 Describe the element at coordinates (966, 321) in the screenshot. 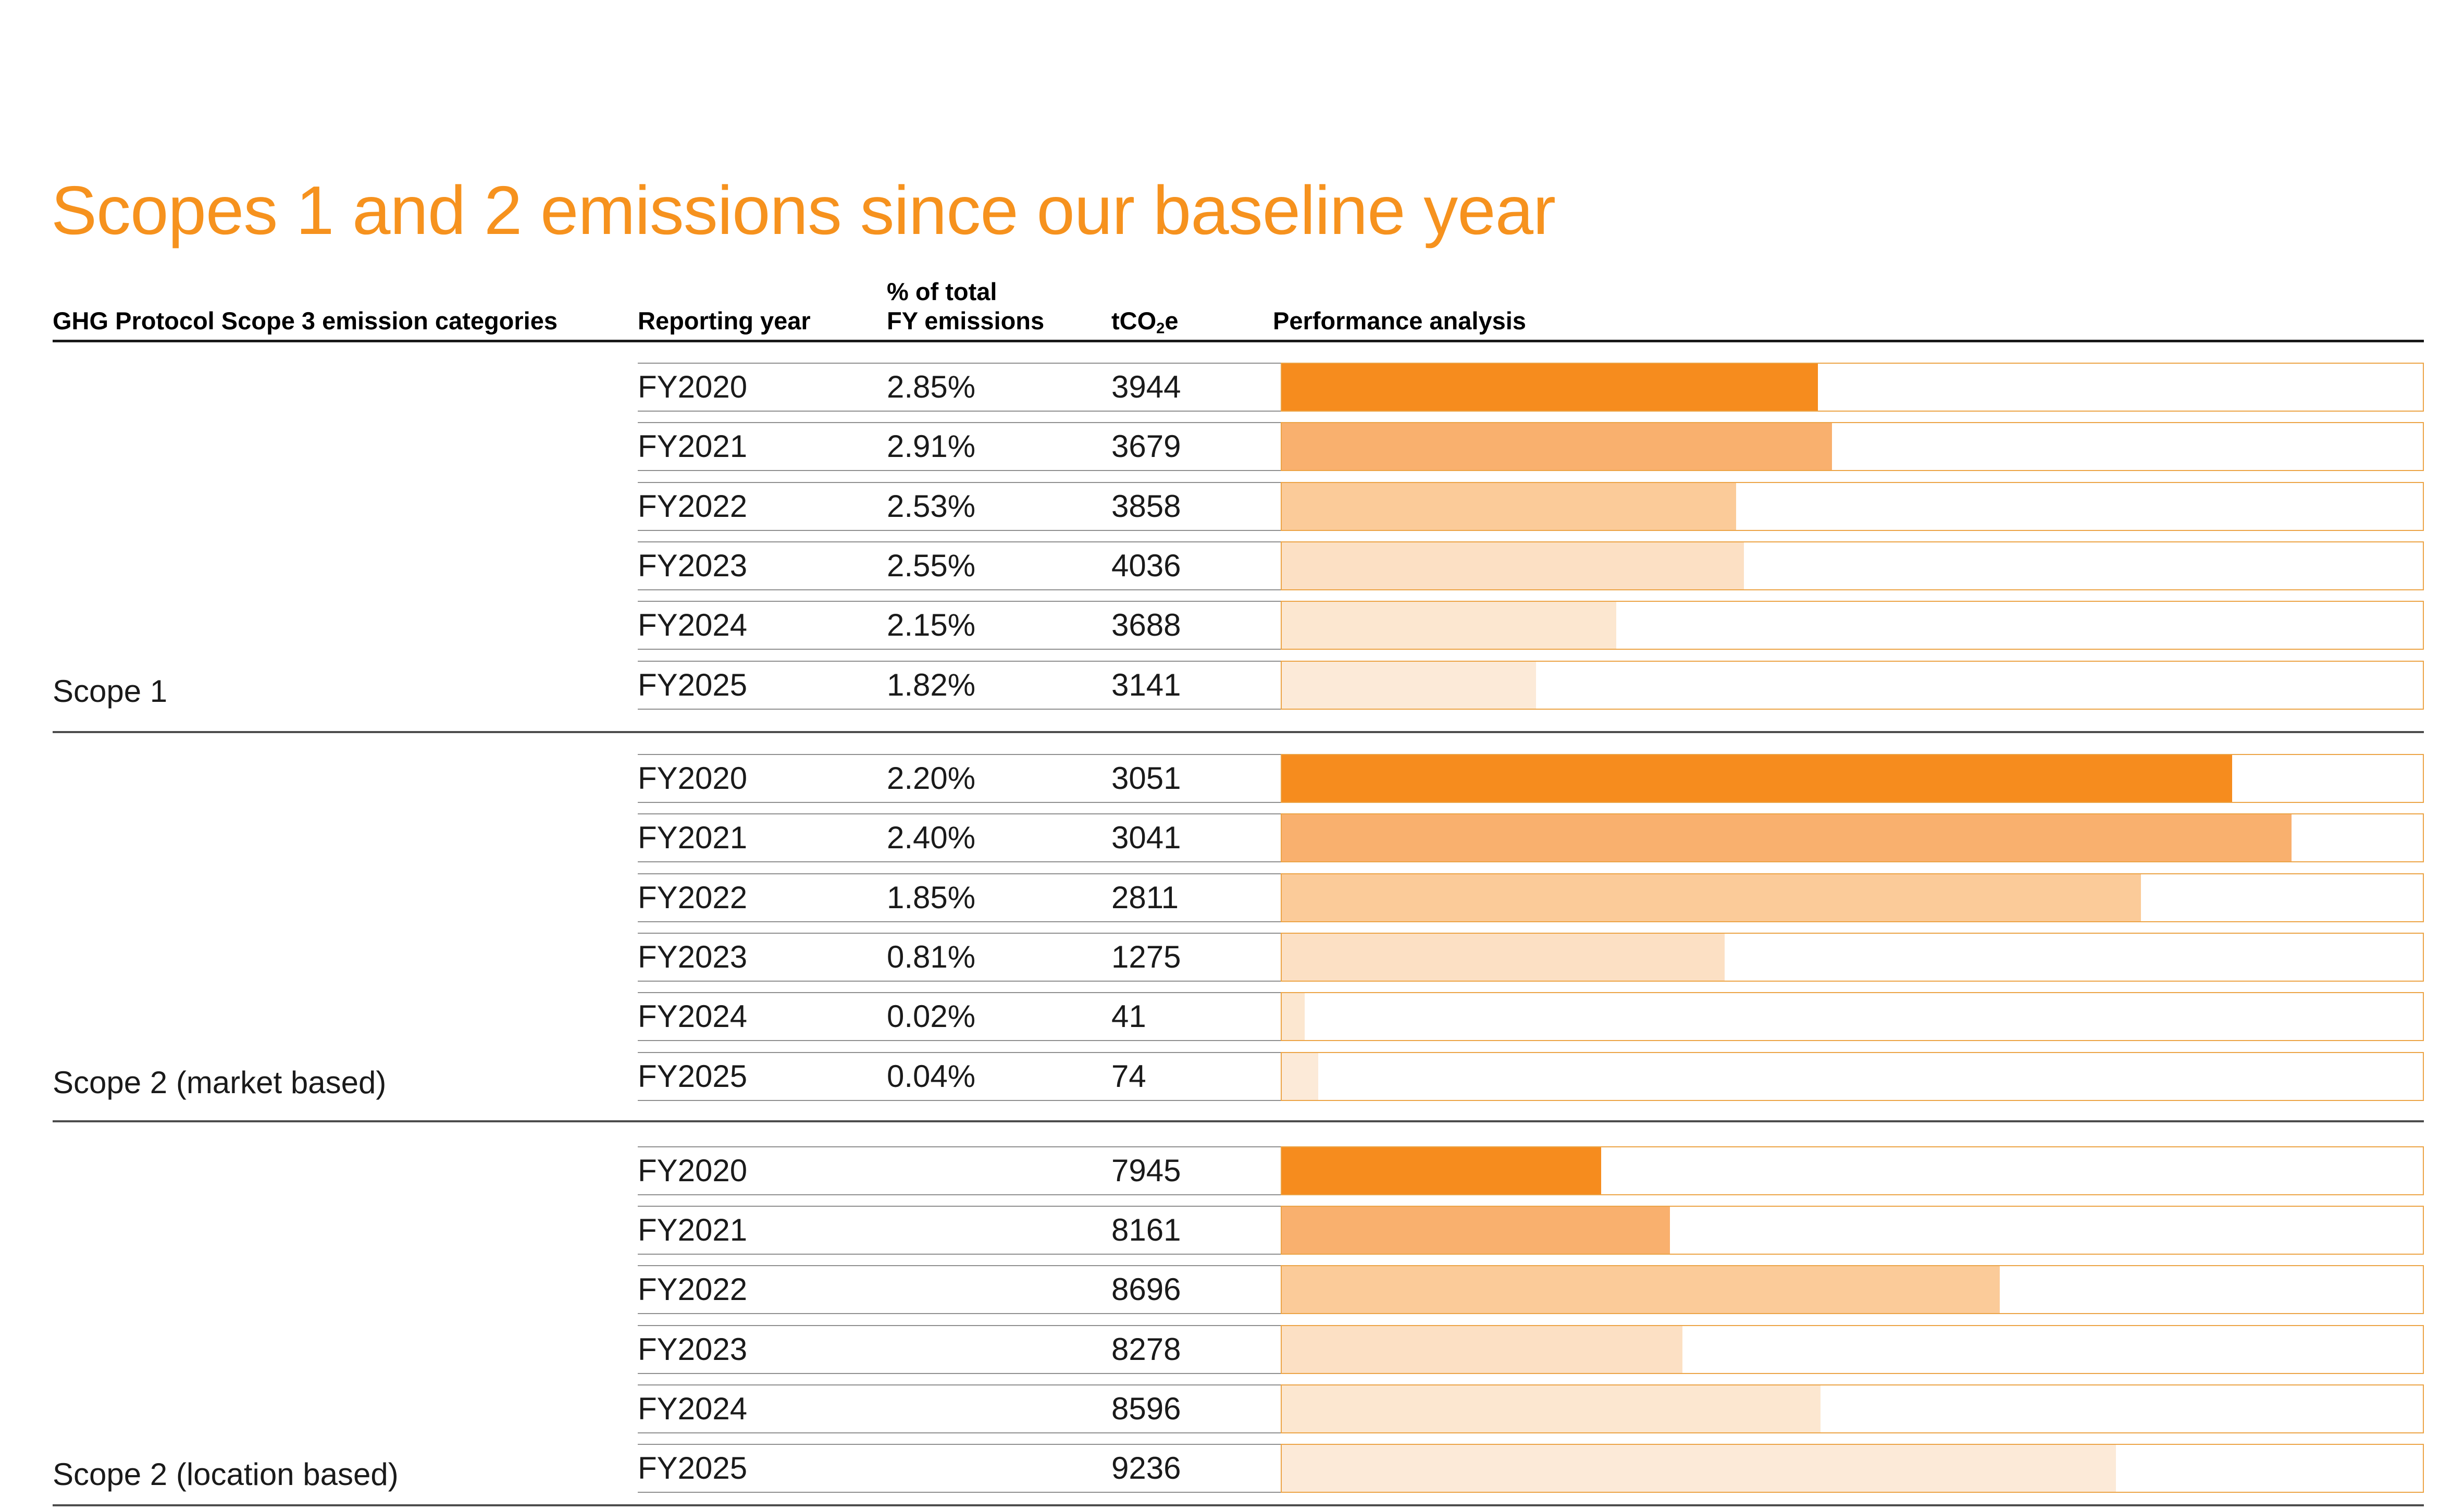

I see `pct-header-line2: FY emissions` at that location.